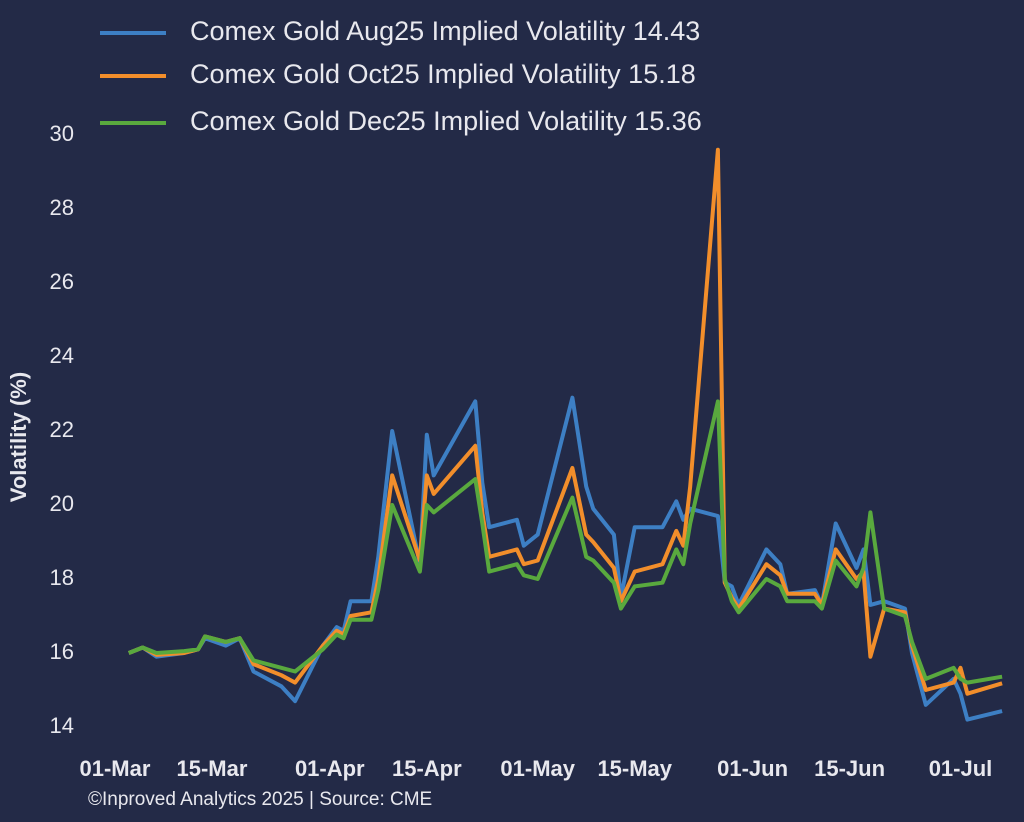 Image resolution: width=1024 pixels, height=822 pixels. I want to click on x-tick-label: 01-Jun, so click(752, 768).